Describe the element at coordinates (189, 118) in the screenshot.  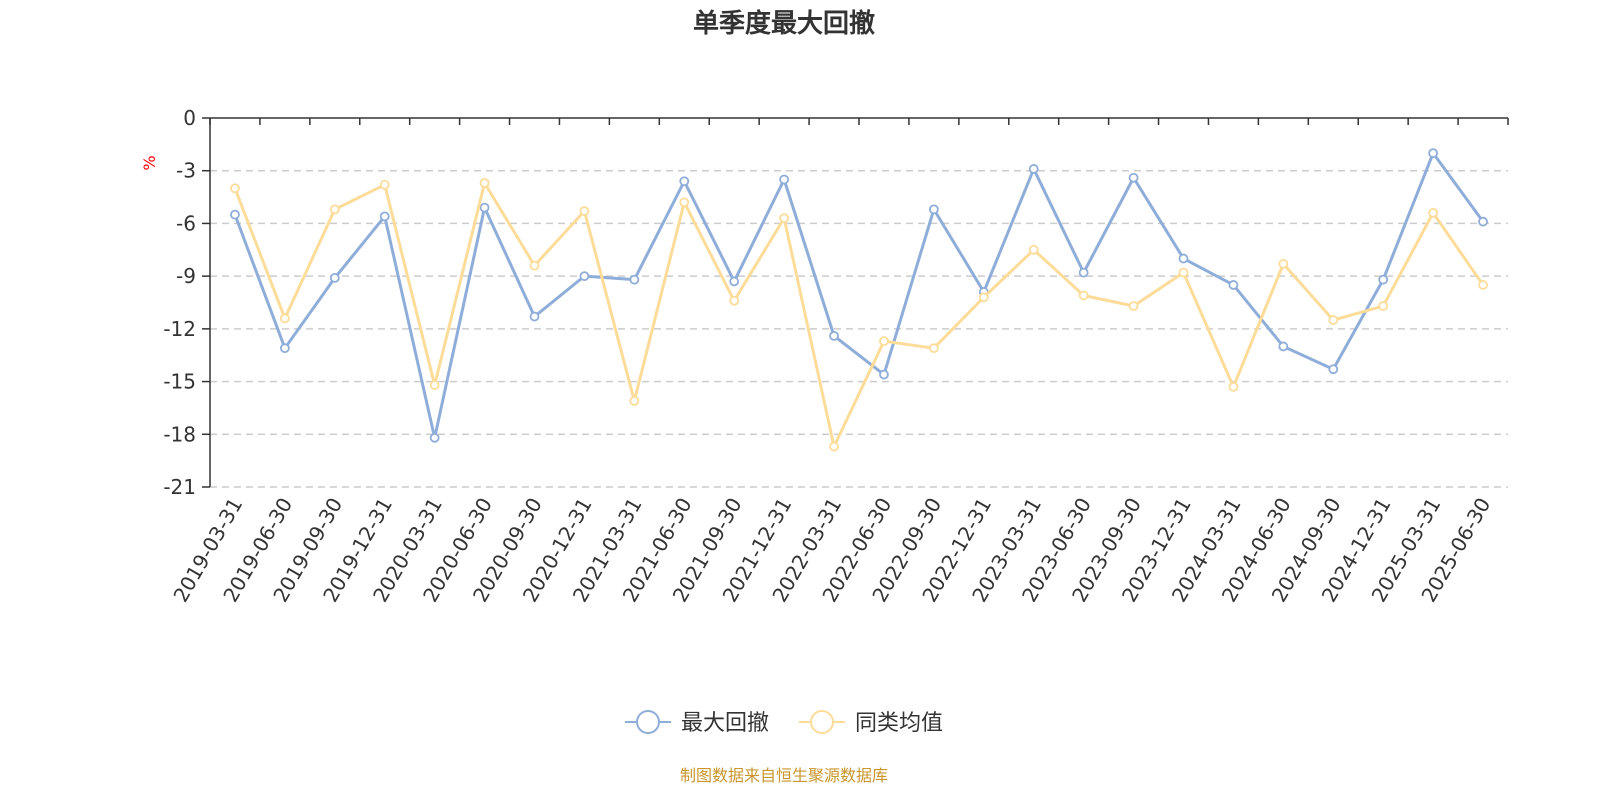
I see `y-tick-label: 0` at that location.